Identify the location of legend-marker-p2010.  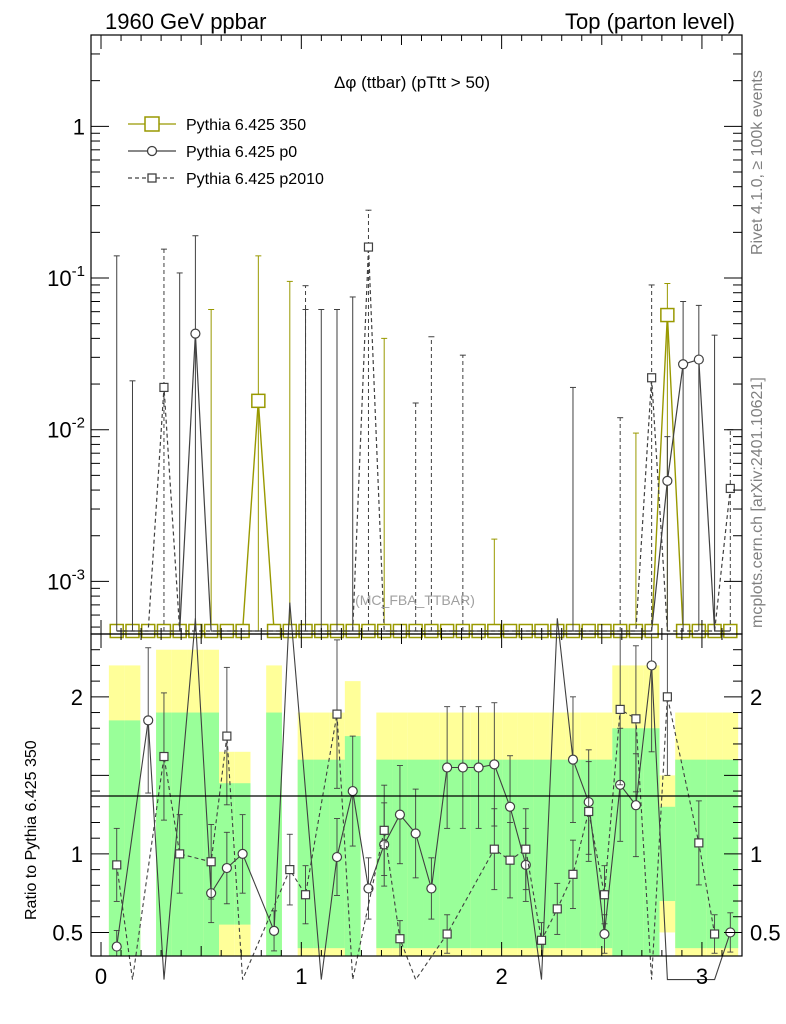
(152, 178).